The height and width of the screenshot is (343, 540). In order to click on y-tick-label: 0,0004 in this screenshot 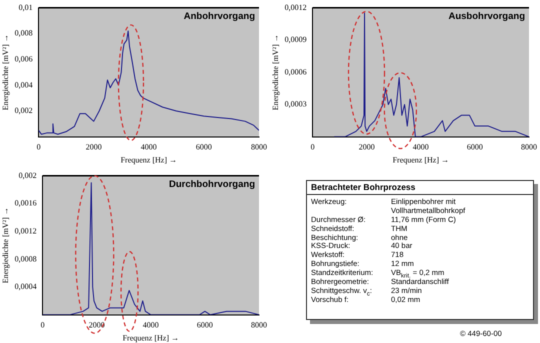, I will do `click(25, 287)`.